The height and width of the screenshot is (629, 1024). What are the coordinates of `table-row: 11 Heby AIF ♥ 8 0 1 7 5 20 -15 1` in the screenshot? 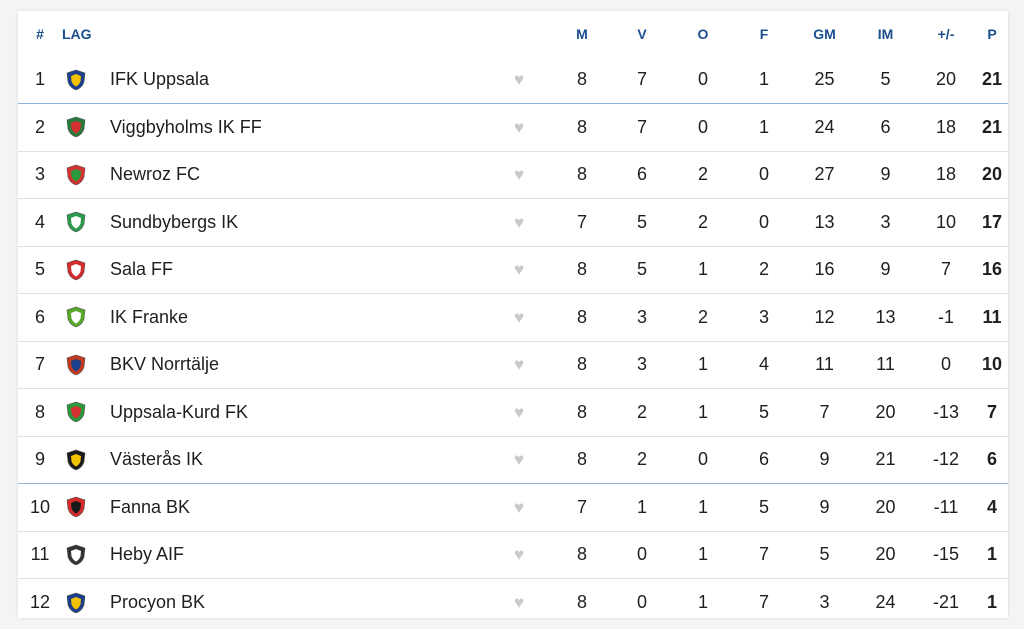 It's located at (513, 554).